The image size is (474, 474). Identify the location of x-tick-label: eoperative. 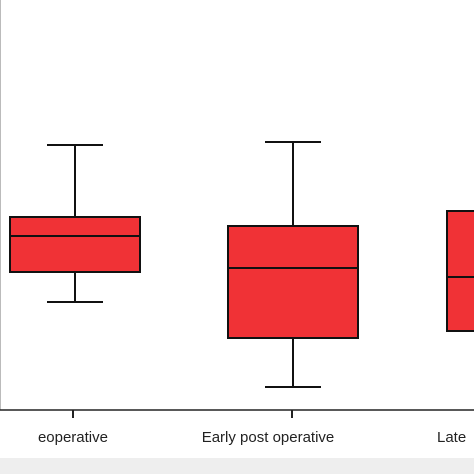
(73, 437).